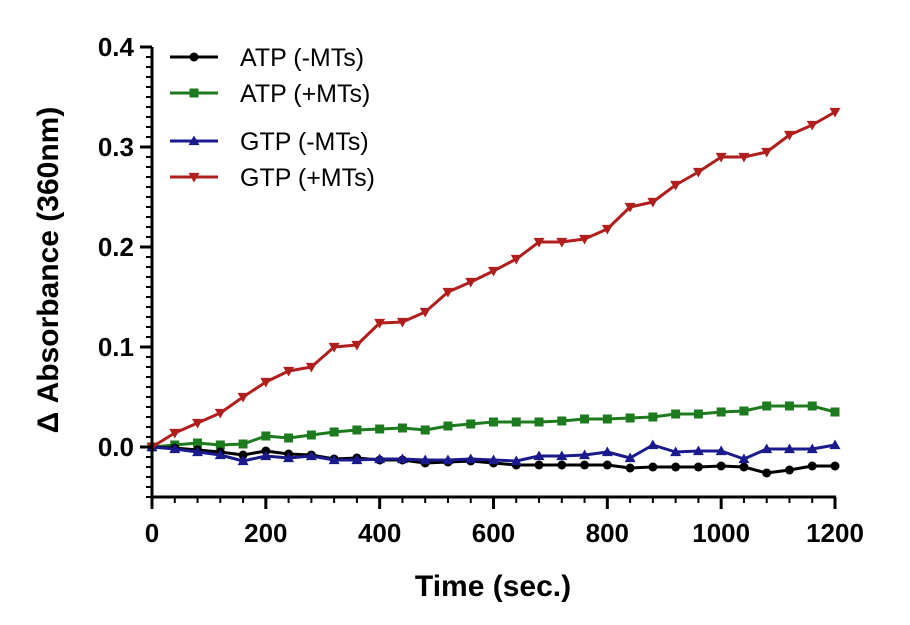  I want to click on y-tick-label: 0.0, so click(116, 447).